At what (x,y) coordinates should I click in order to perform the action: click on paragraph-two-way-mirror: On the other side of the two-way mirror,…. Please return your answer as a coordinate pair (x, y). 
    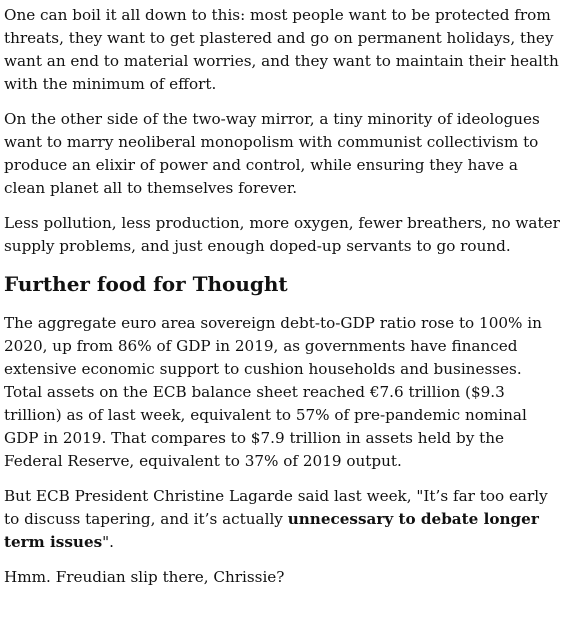
    Looking at the image, I should click on (272, 153).